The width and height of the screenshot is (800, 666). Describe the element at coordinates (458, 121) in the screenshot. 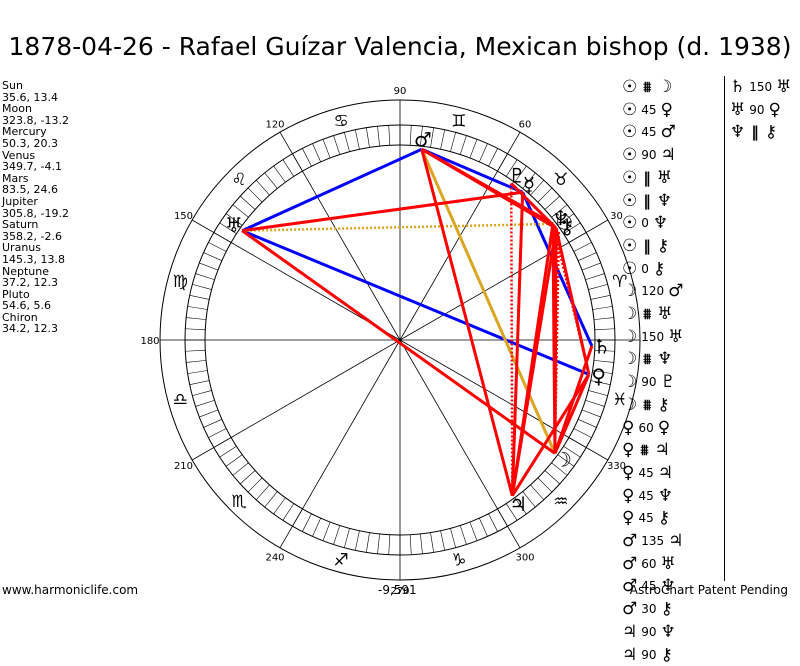

I see `zodiac-sign-glyph: ♊` at that location.